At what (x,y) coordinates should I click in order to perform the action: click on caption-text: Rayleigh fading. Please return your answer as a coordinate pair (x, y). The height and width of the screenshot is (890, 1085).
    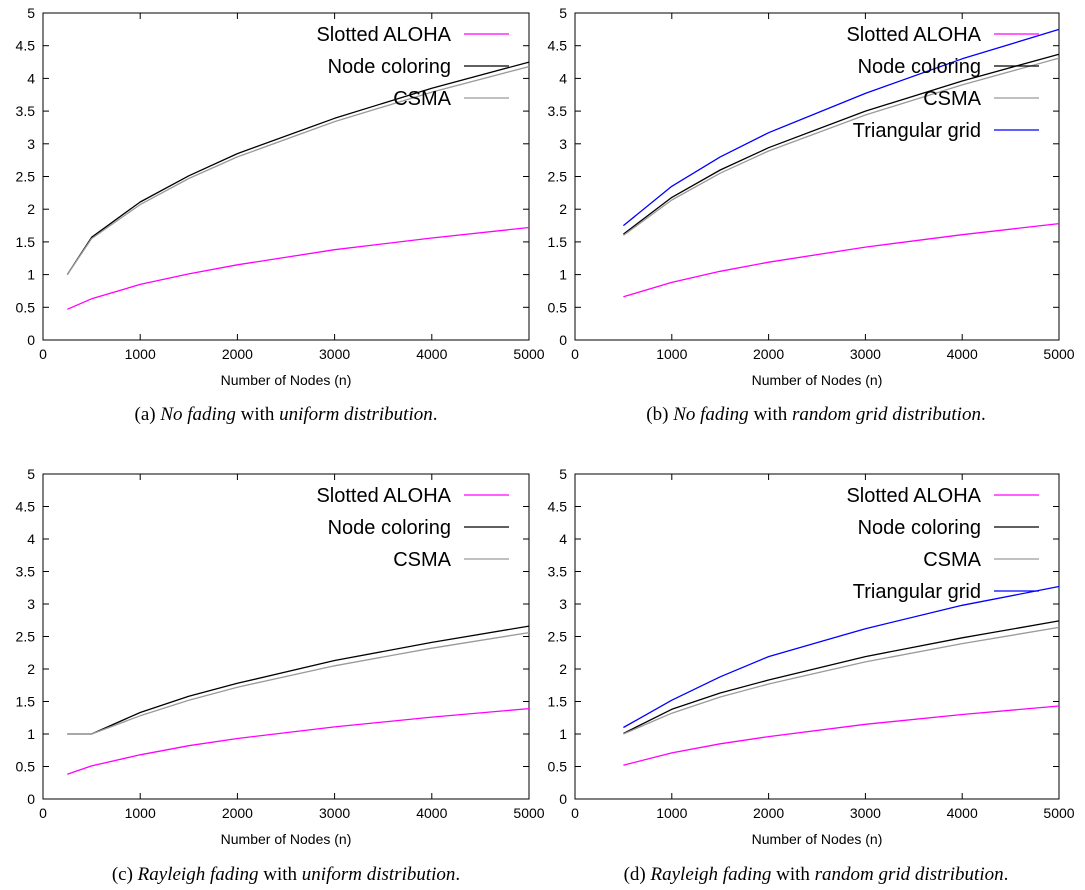
    Looking at the image, I should click on (198, 874).